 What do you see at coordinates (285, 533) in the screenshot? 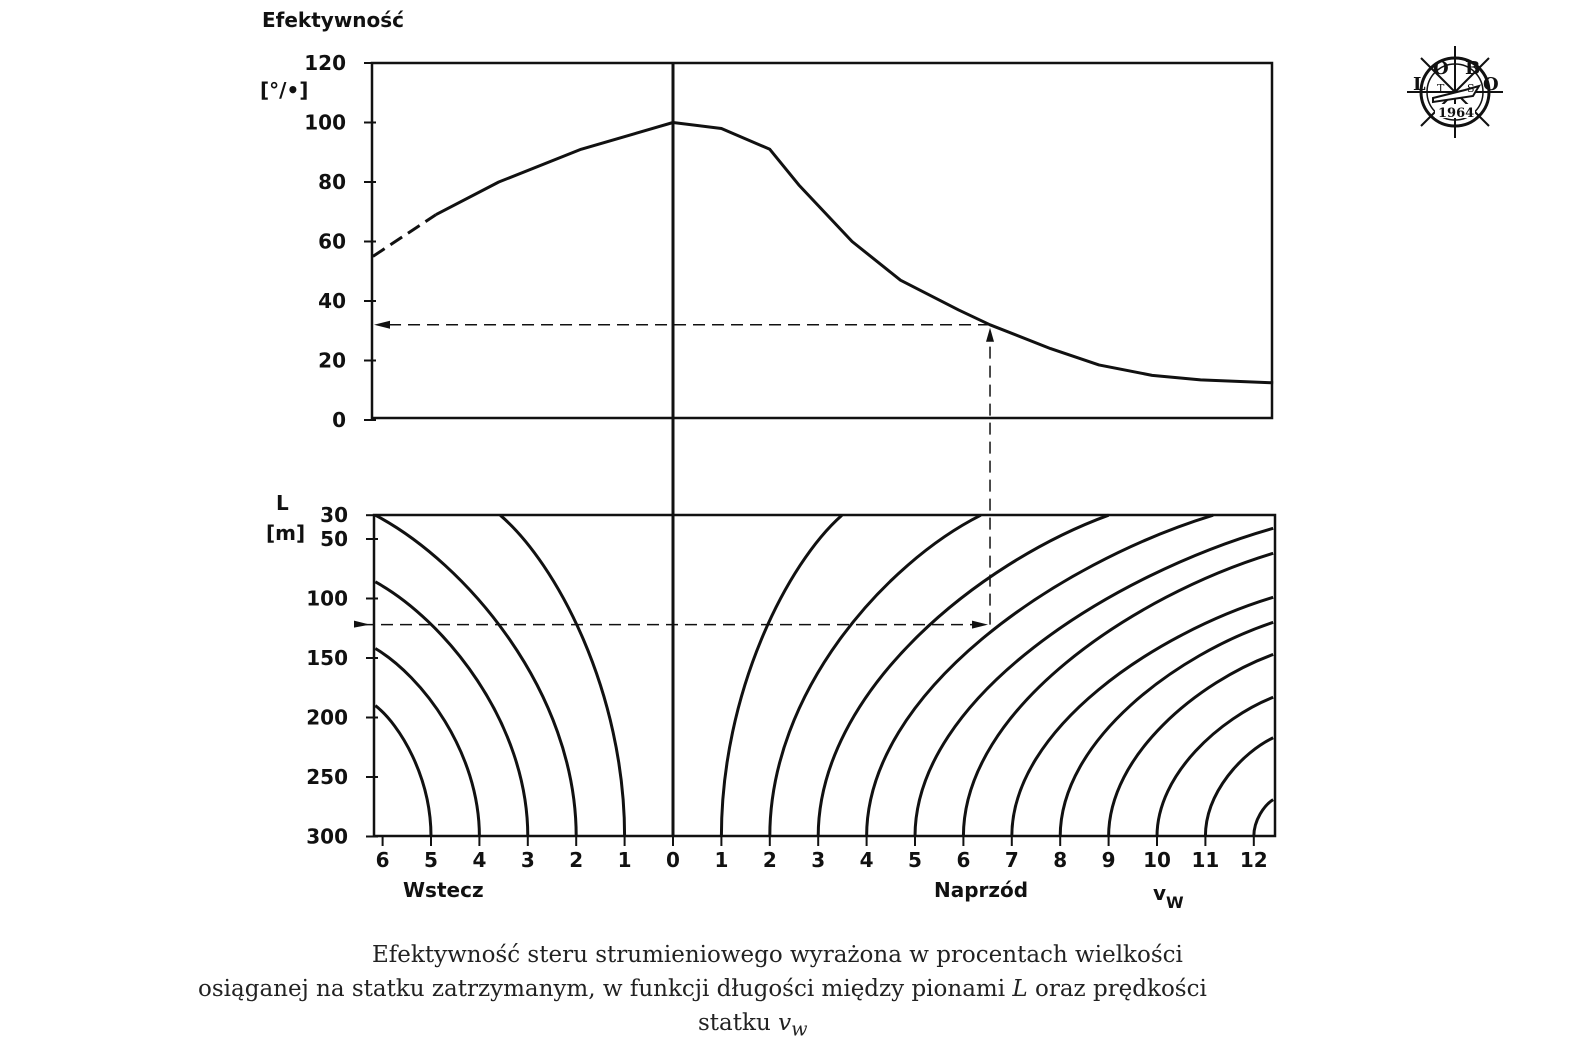
I see `l-axis-unit: [m]` at bounding box center [285, 533].